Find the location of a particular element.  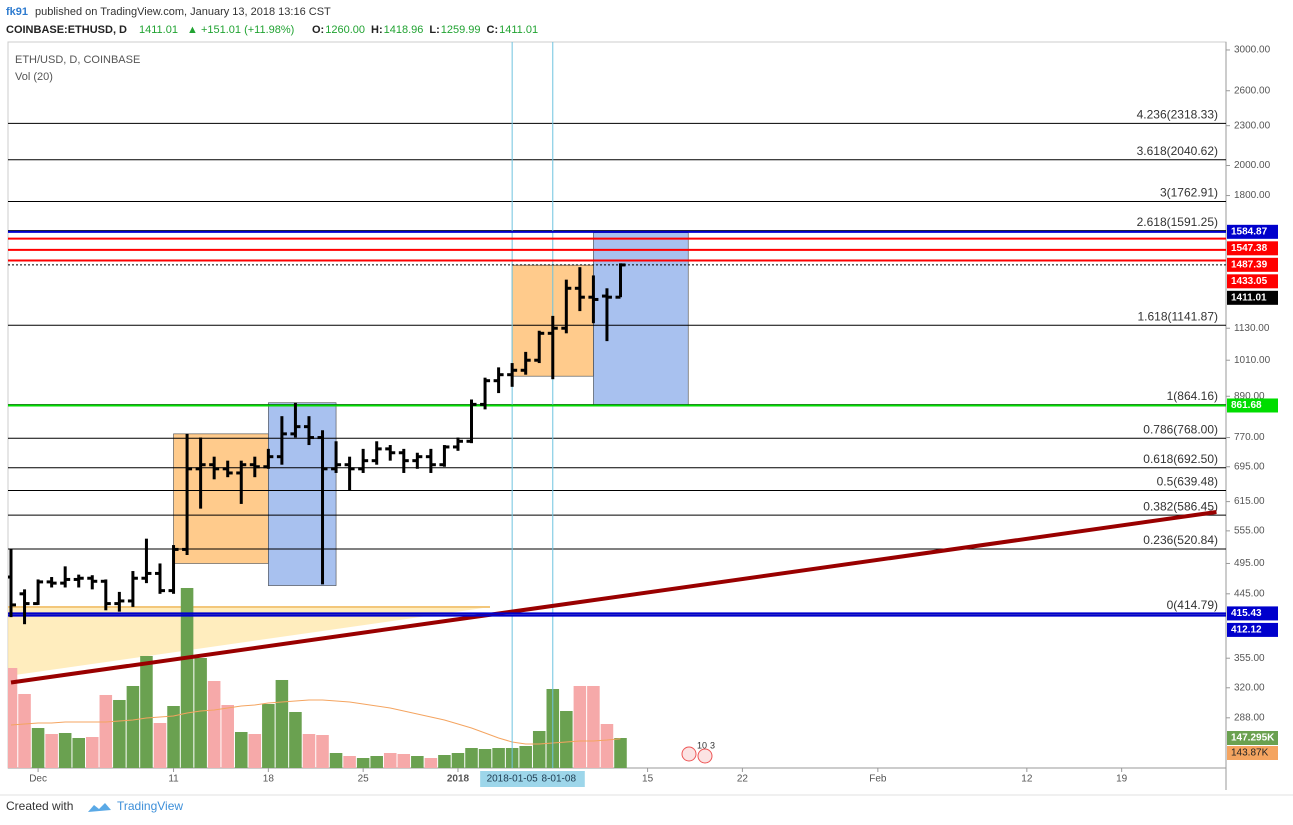

volume-last: 147.295K is located at coordinates (1253, 738).